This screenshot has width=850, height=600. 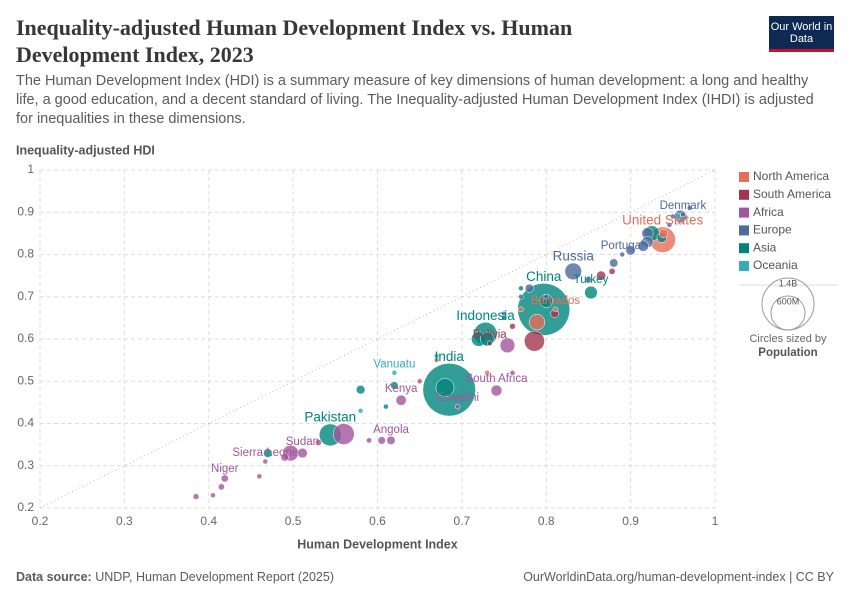 I want to click on point-label: South Africa, so click(x=496, y=379).